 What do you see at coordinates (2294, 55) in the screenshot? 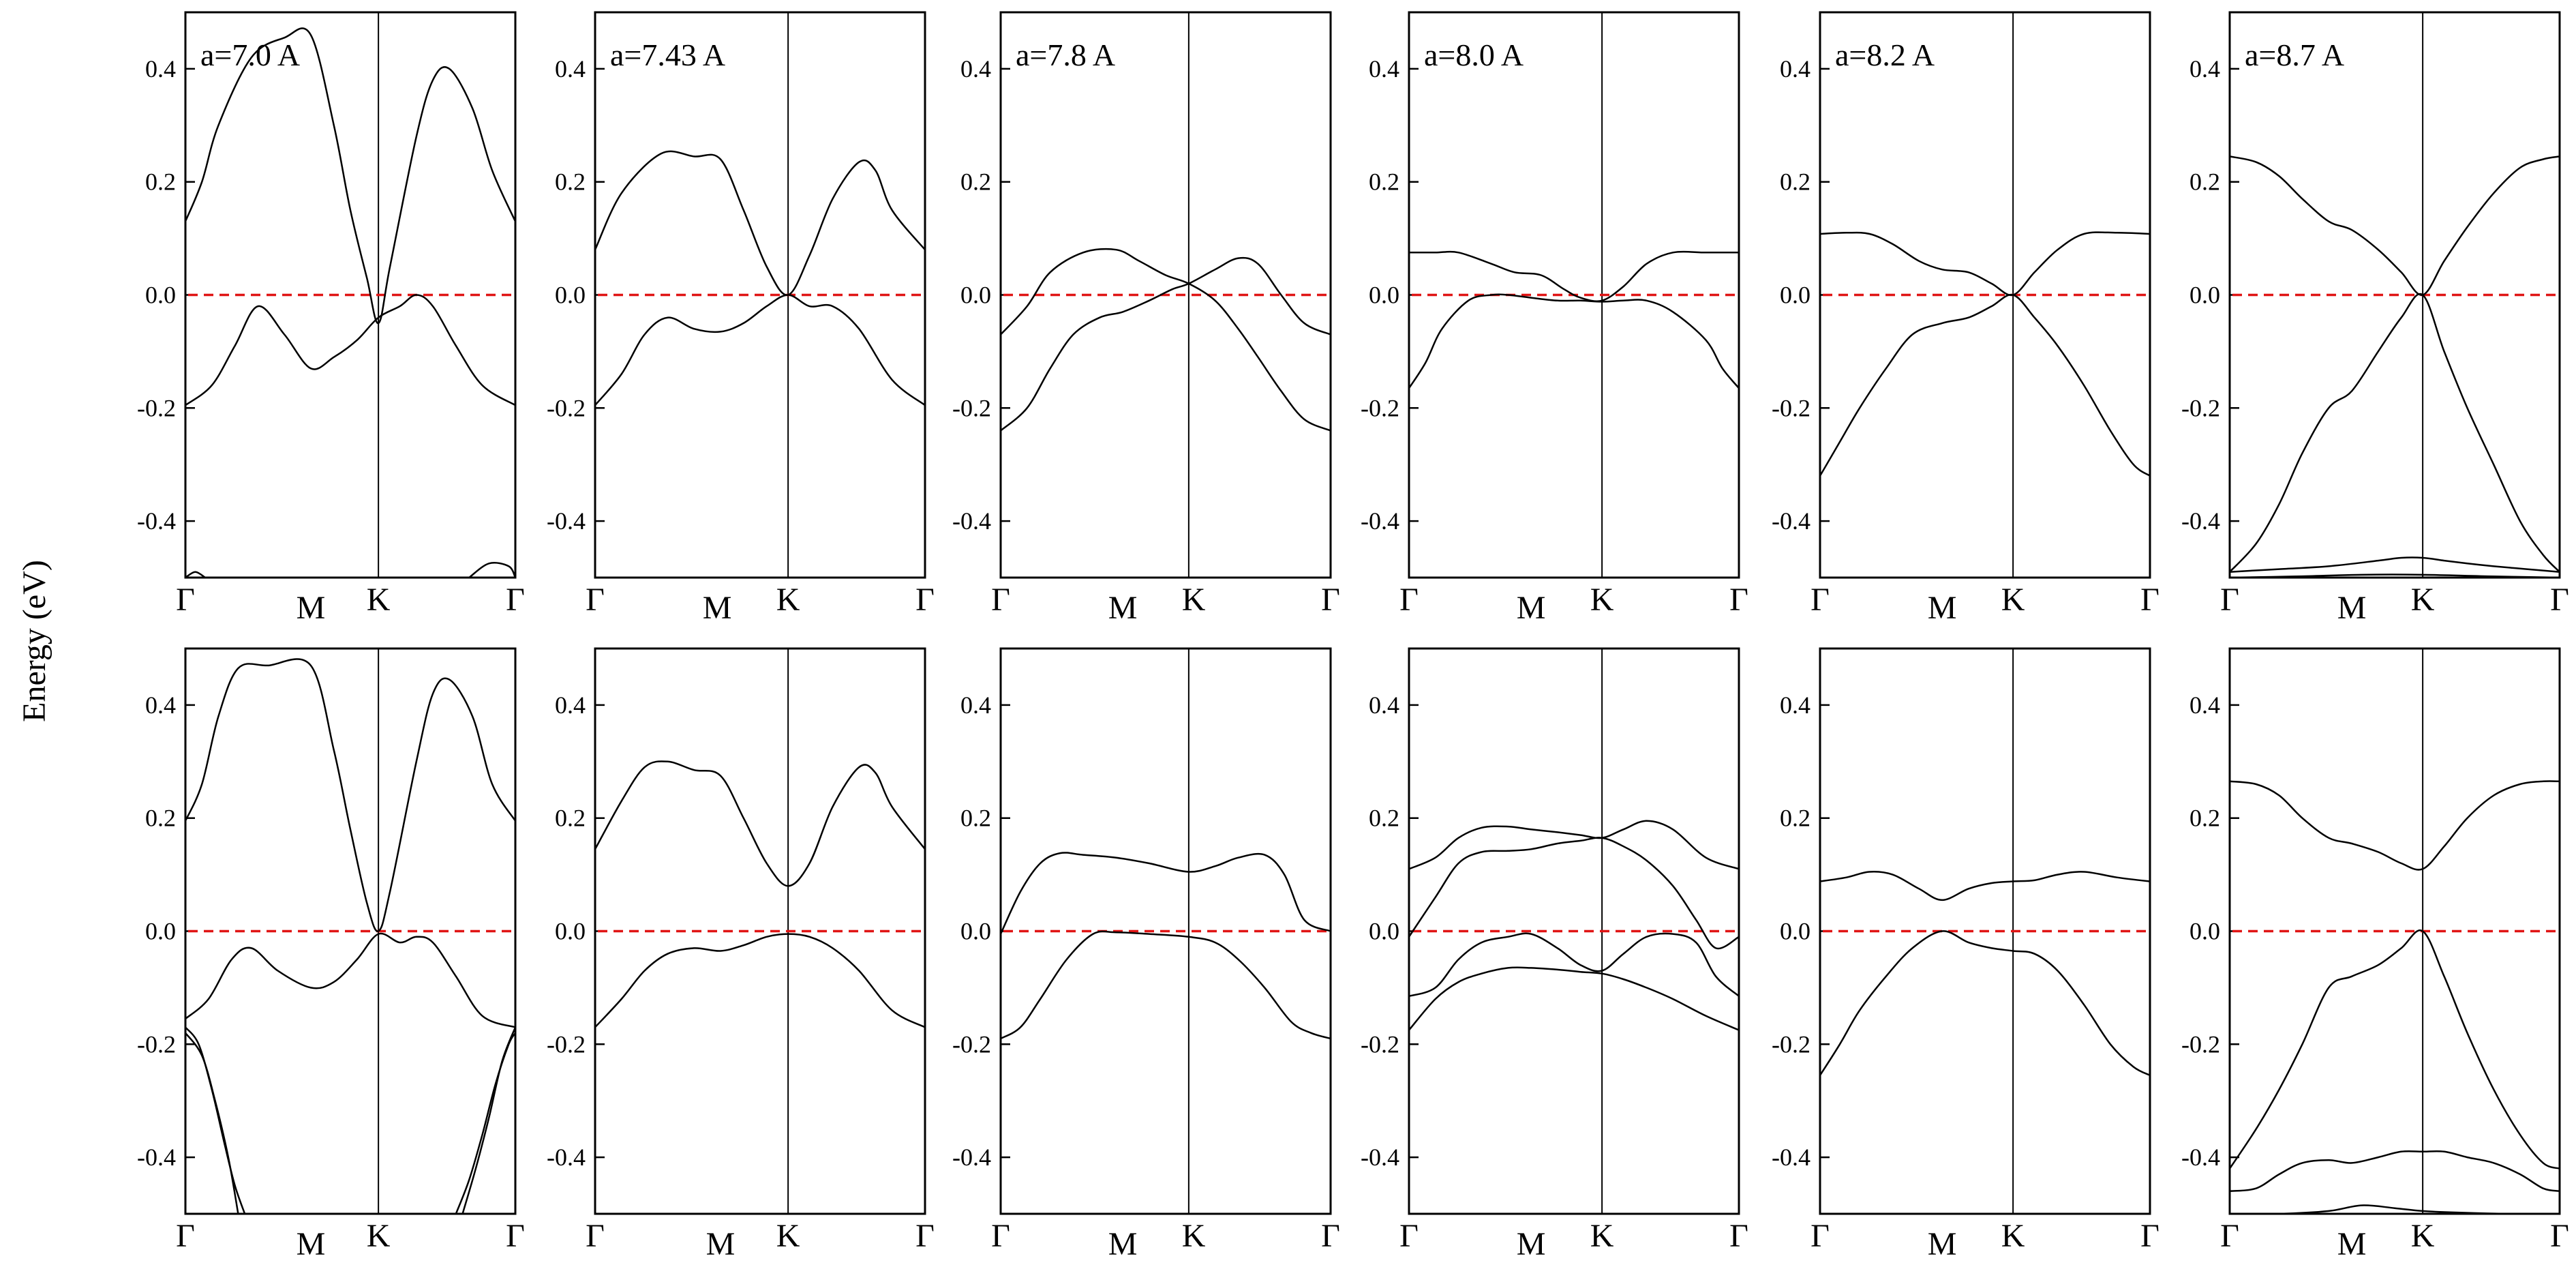
I see `panel-title: a=8.7 A` at bounding box center [2294, 55].